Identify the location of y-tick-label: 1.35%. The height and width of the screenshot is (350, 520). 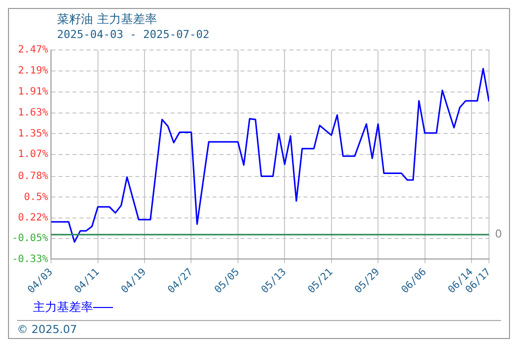
(33, 134).